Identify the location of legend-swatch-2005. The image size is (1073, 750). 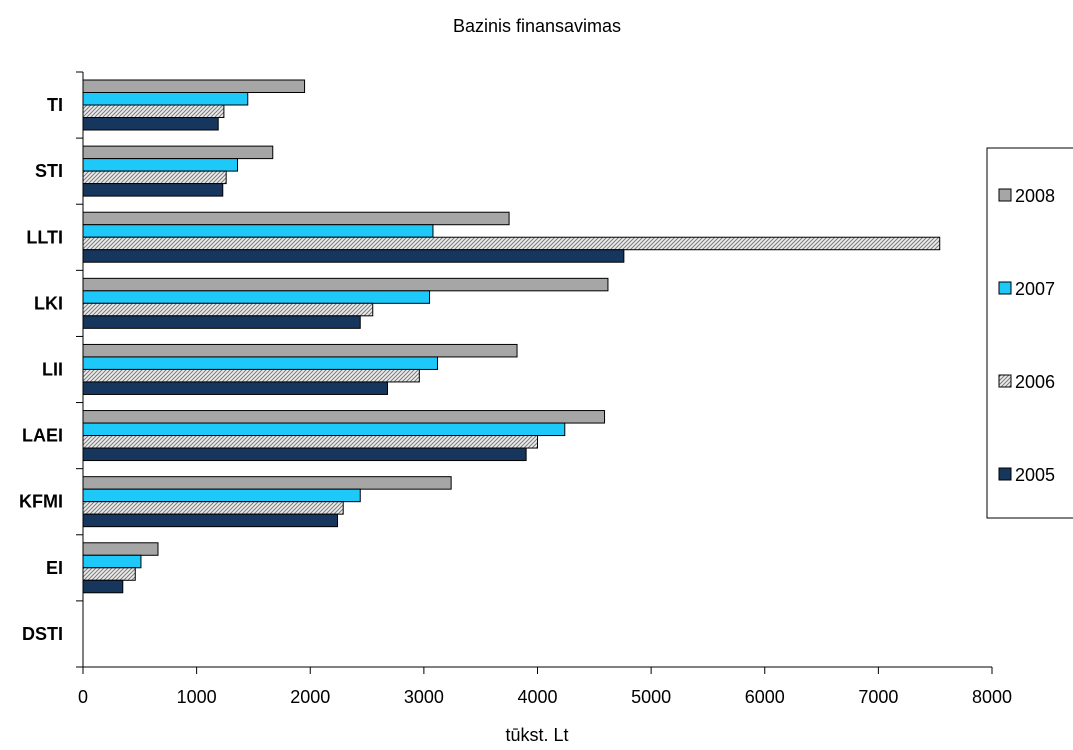
(1005, 474).